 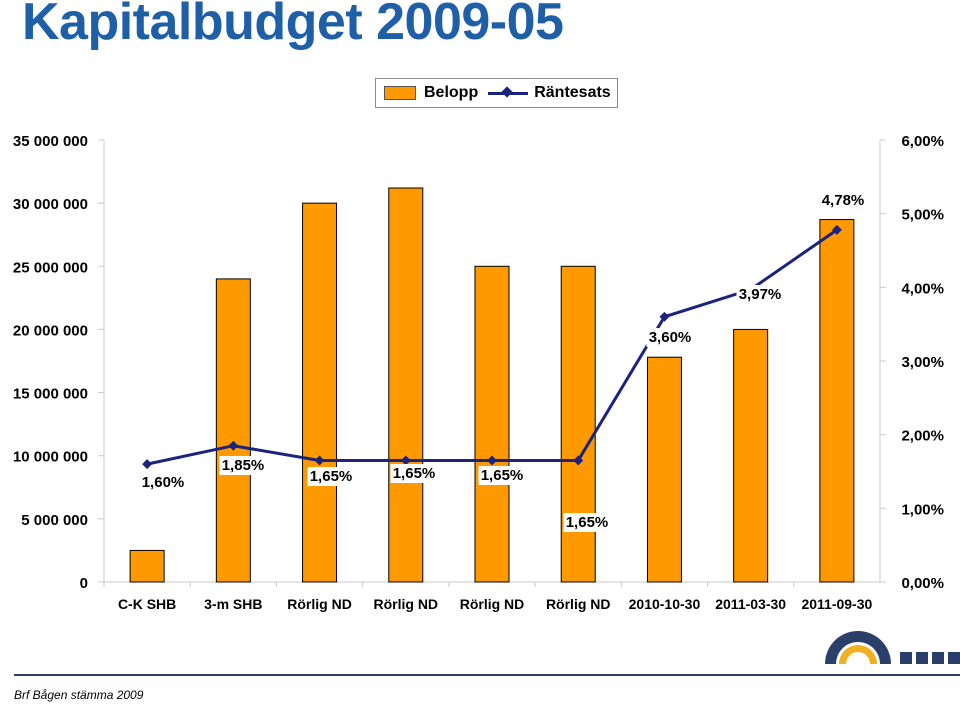 I want to click on x-tick-label: 2011-09-30, so click(x=836, y=604).